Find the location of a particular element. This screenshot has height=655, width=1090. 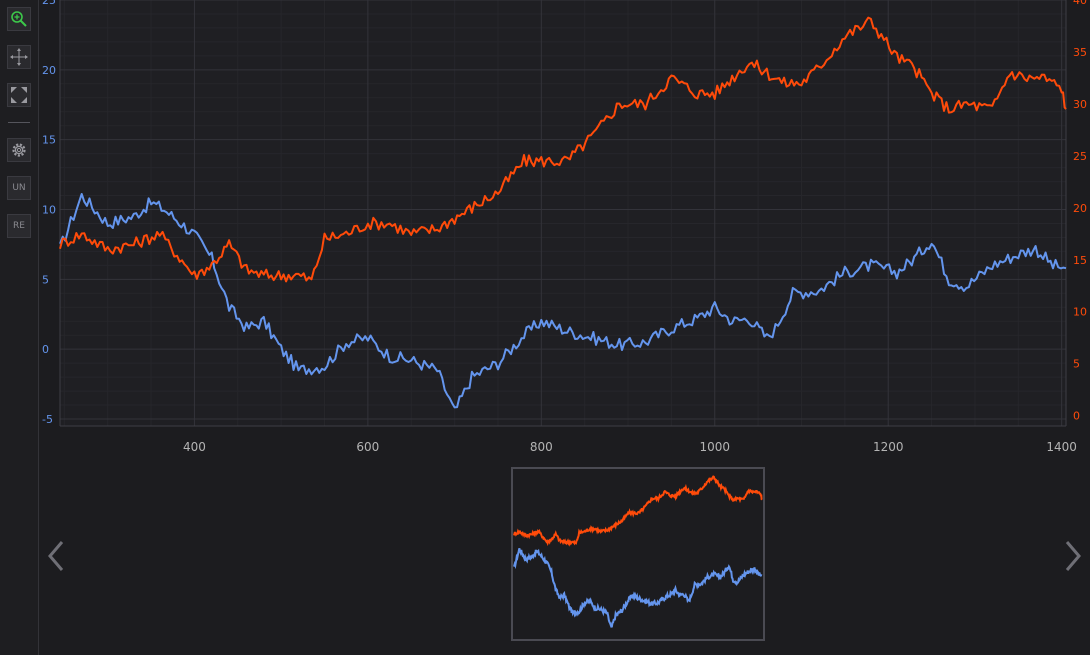

scroll-left-icon is located at coordinates (56, 556).